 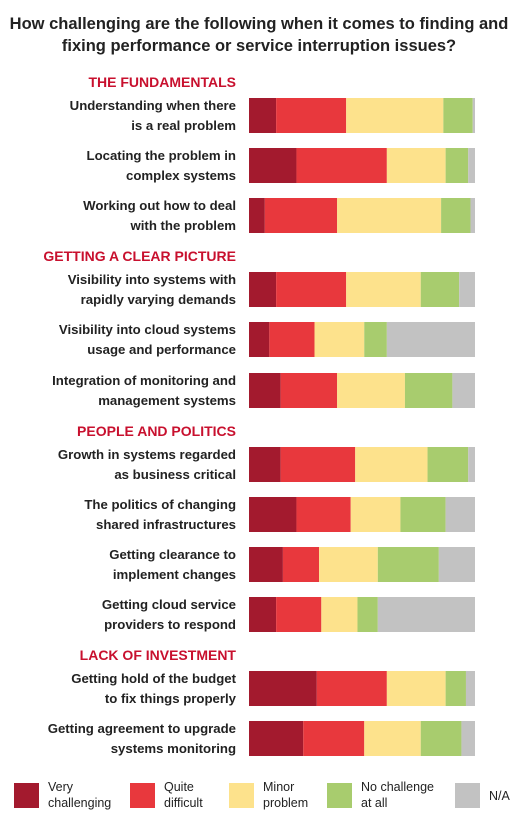 I want to click on category-label: Understanding when there, so click(x=153, y=105).